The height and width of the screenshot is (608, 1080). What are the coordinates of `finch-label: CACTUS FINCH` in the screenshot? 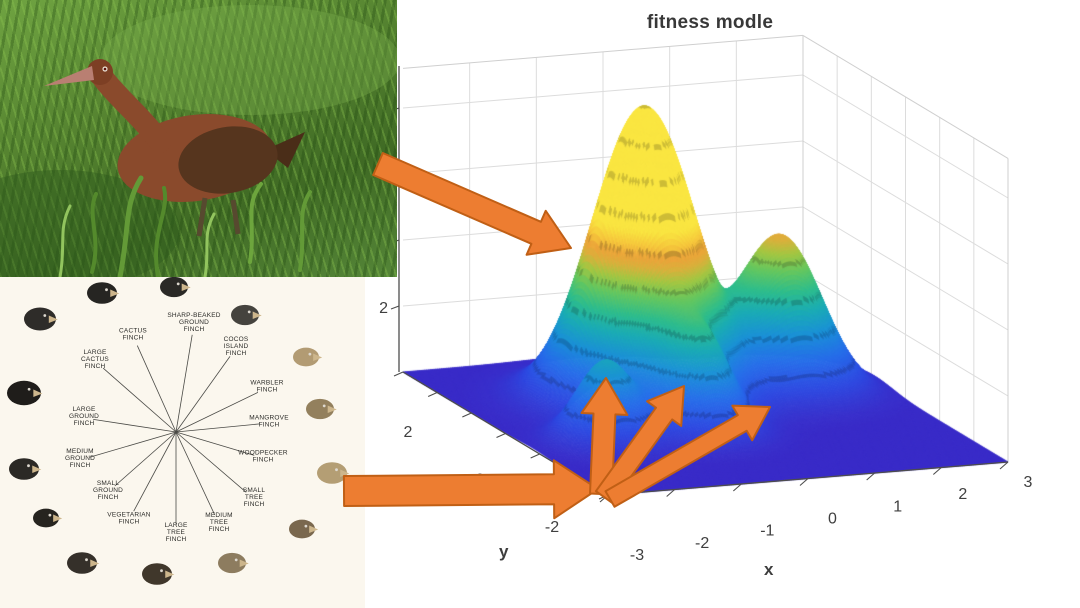 It's located at (133, 335).